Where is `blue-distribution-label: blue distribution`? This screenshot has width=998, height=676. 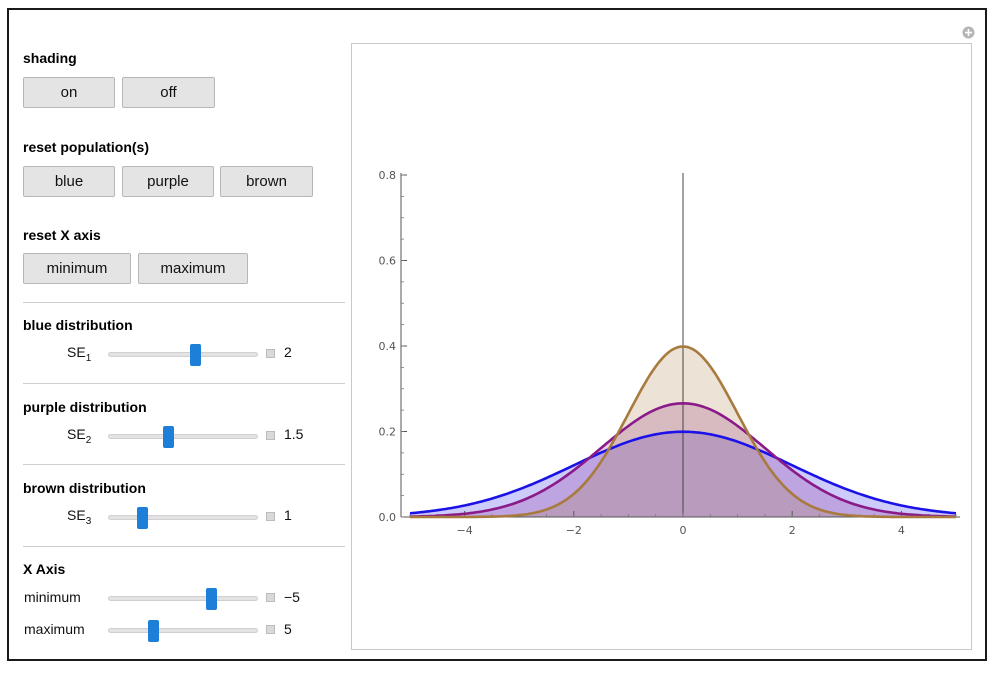 blue-distribution-label: blue distribution is located at coordinates (78, 325).